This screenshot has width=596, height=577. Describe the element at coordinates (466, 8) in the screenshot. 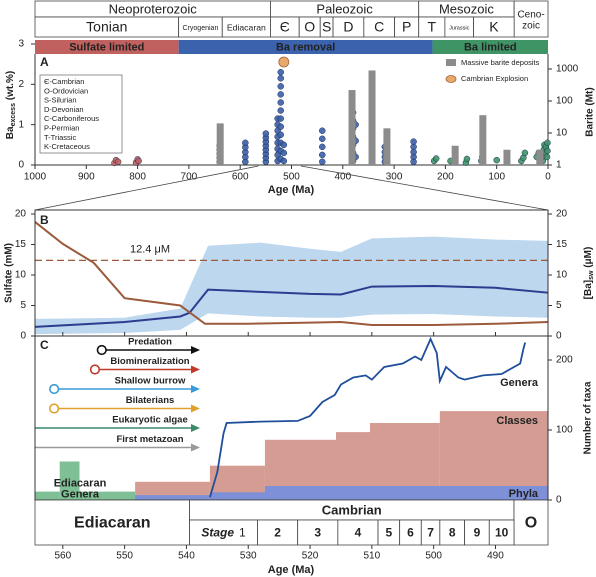

I see `era-label: Mesozoic` at that location.